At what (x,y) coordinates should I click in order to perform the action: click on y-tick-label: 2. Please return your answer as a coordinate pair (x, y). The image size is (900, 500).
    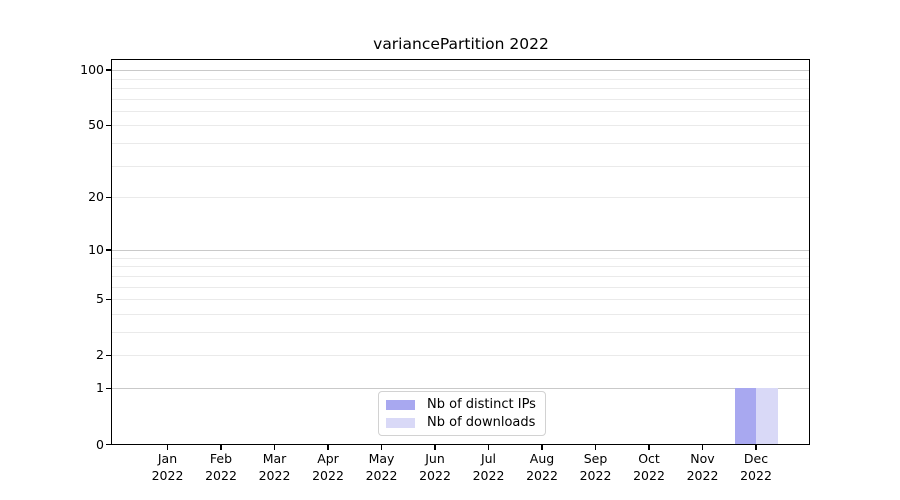
    Looking at the image, I should click on (100, 355).